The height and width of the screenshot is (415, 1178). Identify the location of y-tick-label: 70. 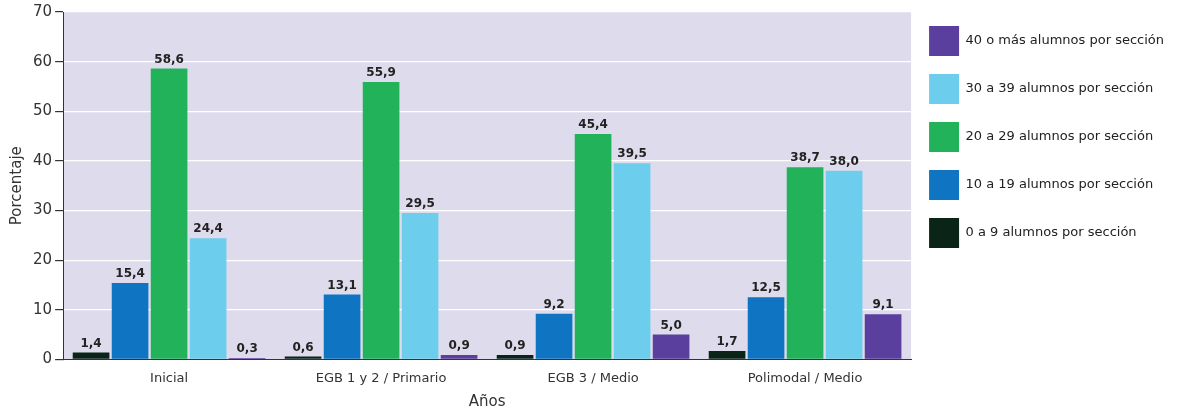
(42, 10).